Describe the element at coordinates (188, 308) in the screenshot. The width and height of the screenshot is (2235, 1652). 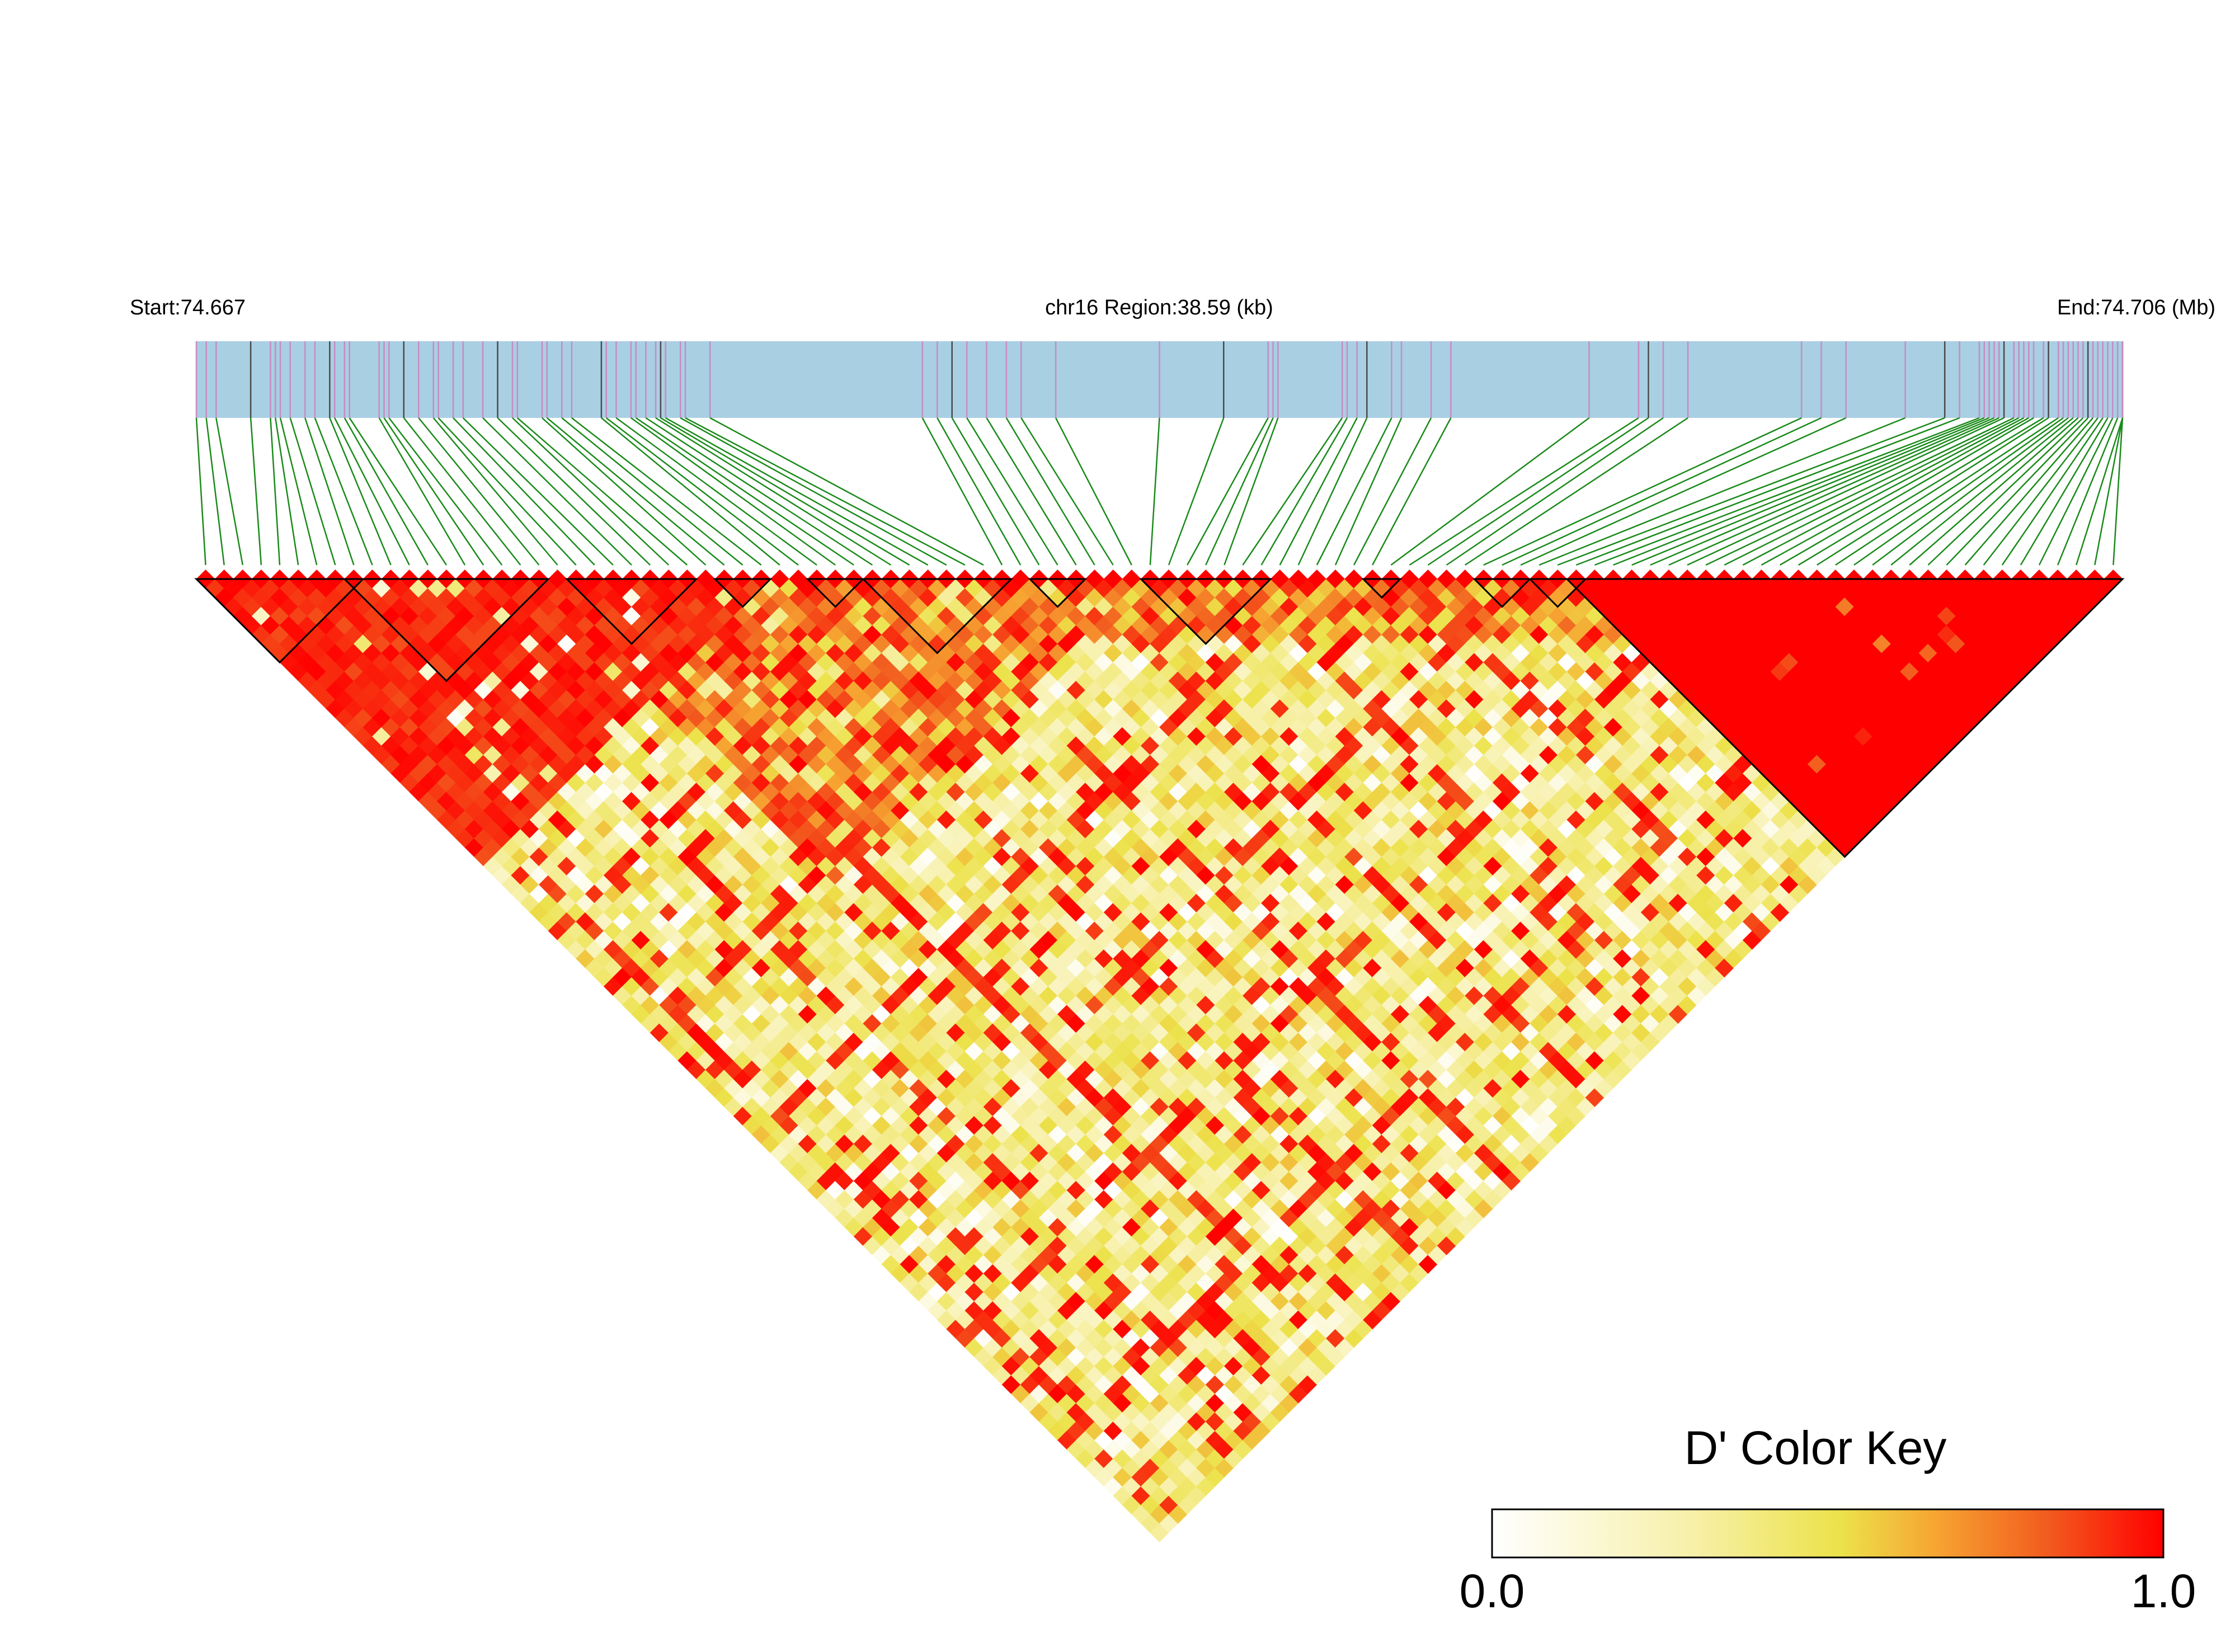
I see `region-start-label: Start:74.667` at that location.